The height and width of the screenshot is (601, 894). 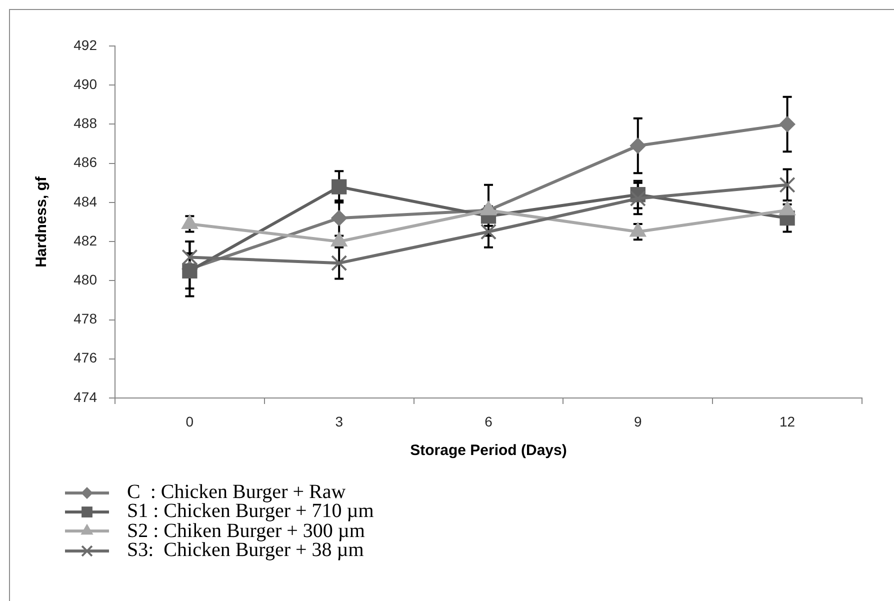 What do you see at coordinates (86, 123) in the screenshot?
I see `y-tick-label: 488` at bounding box center [86, 123].